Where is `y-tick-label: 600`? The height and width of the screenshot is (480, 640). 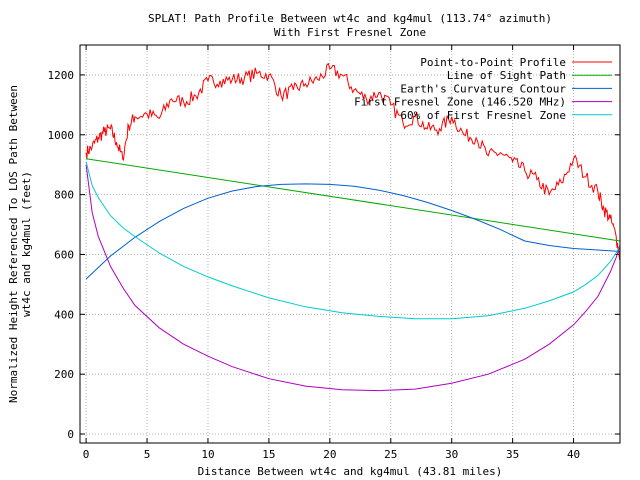 y-tick-label: 600 is located at coordinates (64, 254).